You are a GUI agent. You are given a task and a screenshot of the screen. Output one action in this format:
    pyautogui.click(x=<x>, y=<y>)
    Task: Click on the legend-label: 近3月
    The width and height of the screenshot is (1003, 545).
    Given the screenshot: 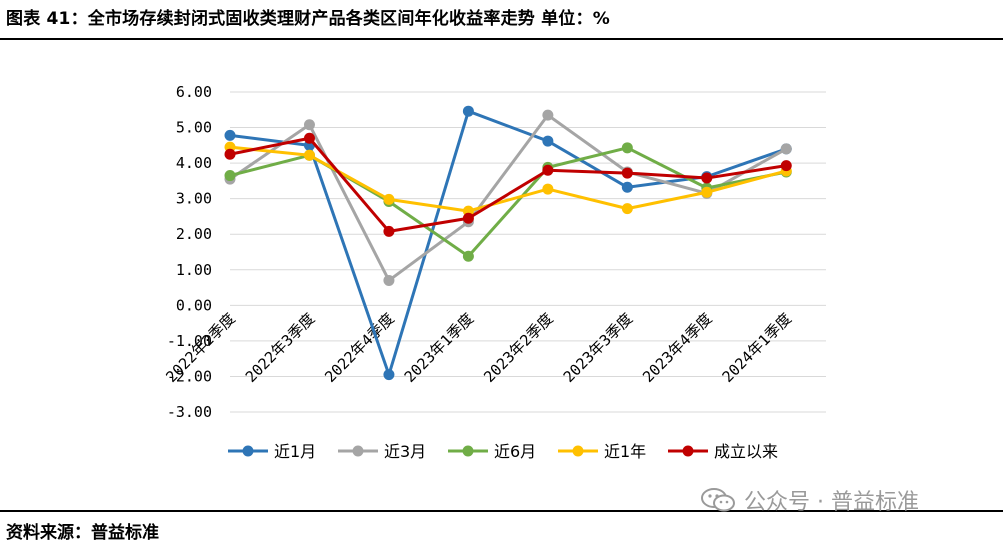 What is the action you would take?
    pyautogui.click(x=405, y=451)
    